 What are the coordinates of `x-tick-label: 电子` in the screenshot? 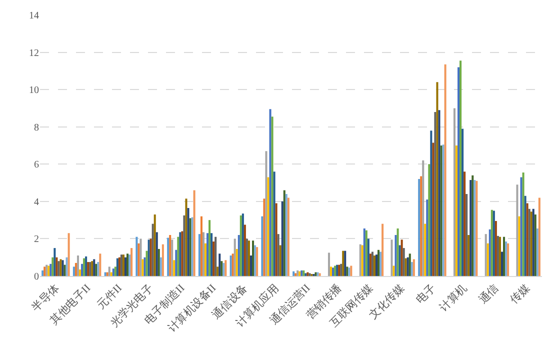 It's located at (425, 294).